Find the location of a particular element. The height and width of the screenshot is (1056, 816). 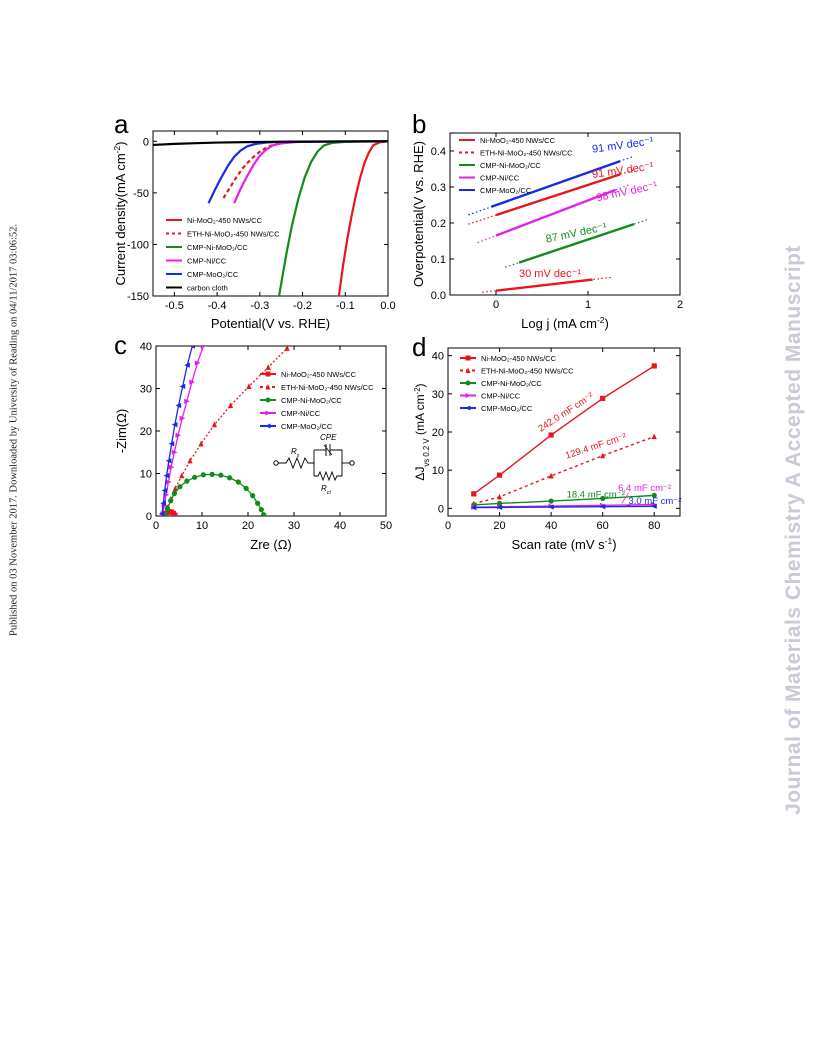

label-part: ct is located at coordinates (329, 493).